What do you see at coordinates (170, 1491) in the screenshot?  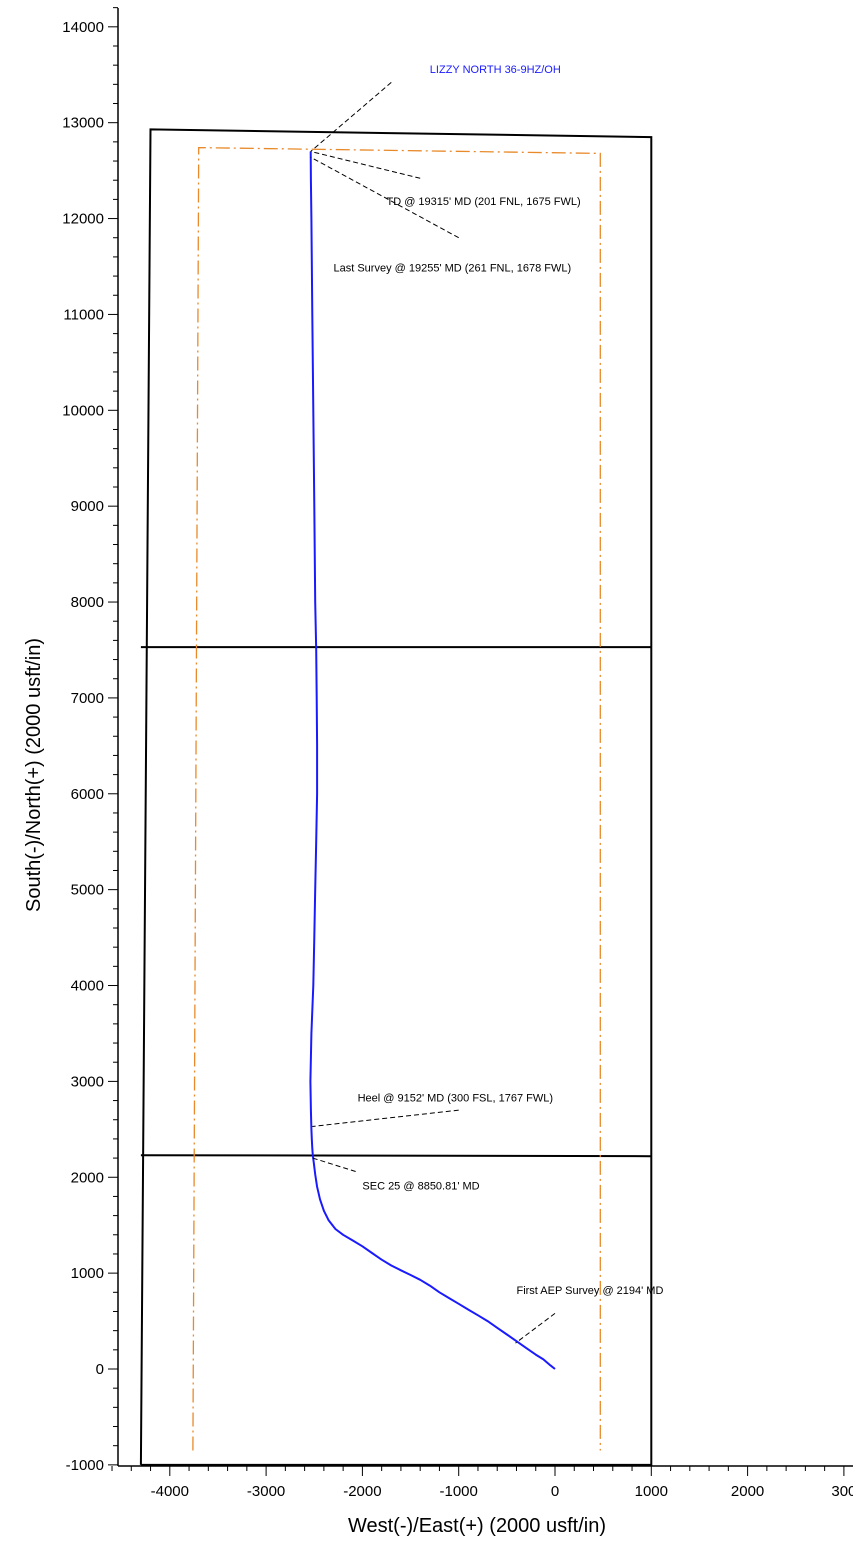 I see `x-tick-label: -4000` at bounding box center [170, 1491].